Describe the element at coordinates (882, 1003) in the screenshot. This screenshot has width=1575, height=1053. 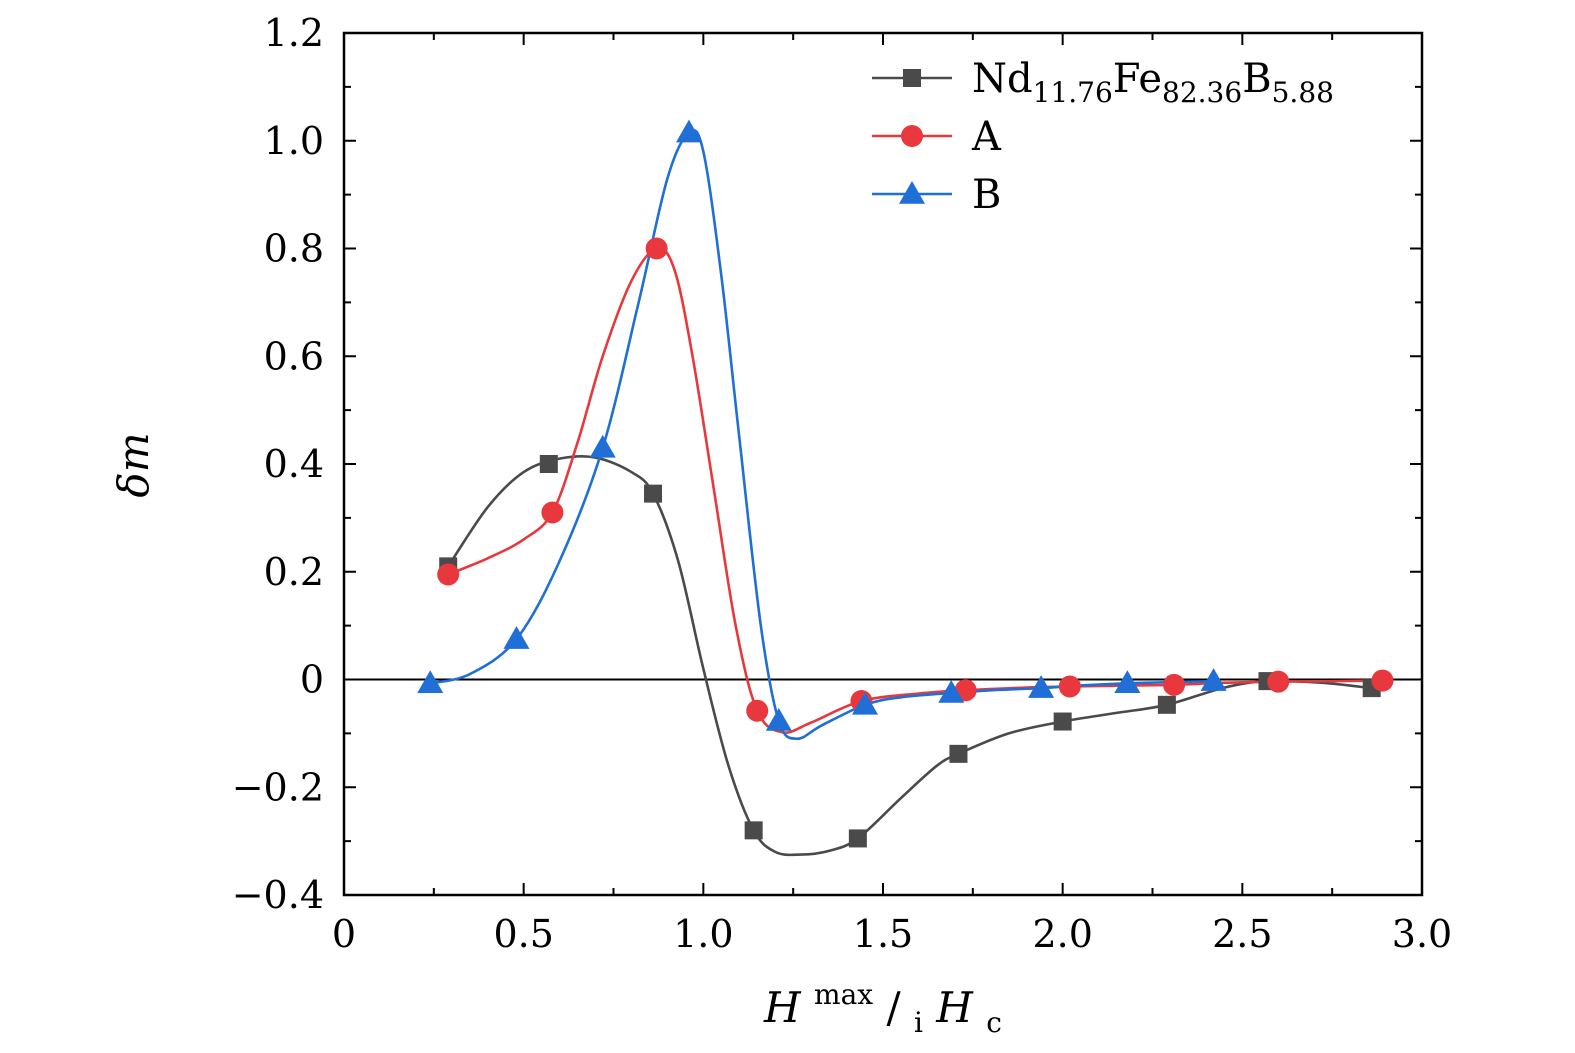
I see `x-axis-title: H max / i H c` at that location.